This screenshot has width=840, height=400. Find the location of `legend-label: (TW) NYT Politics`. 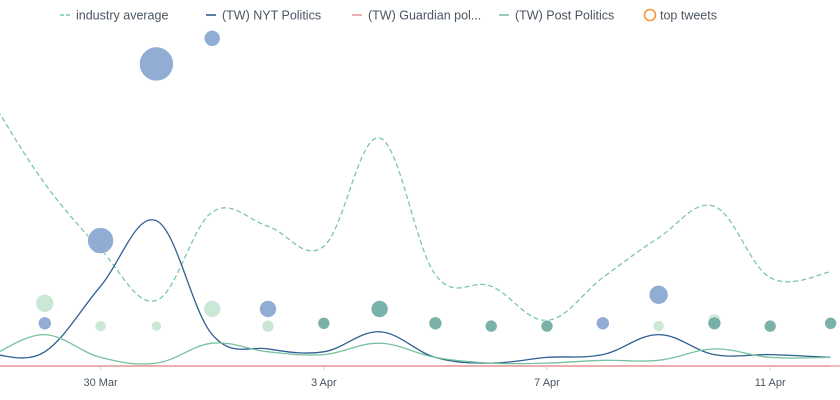

legend-label: (TW) NYT Politics is located at coordinates (271, 16).